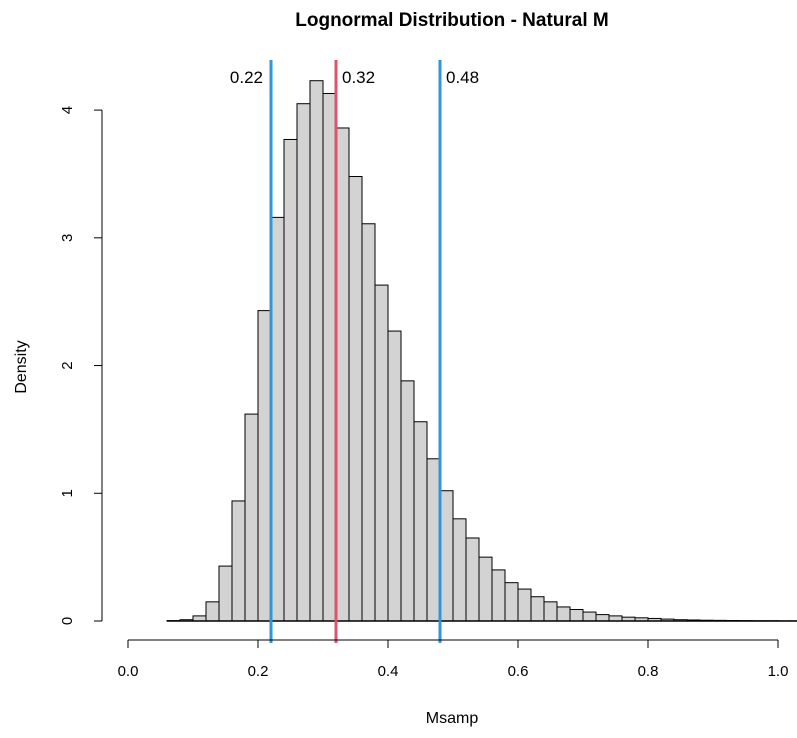  What do you see at coordinates (388, 671) in the screenshot?
I see `x-tick-label: 0.4` at bounding box center [388, 671].